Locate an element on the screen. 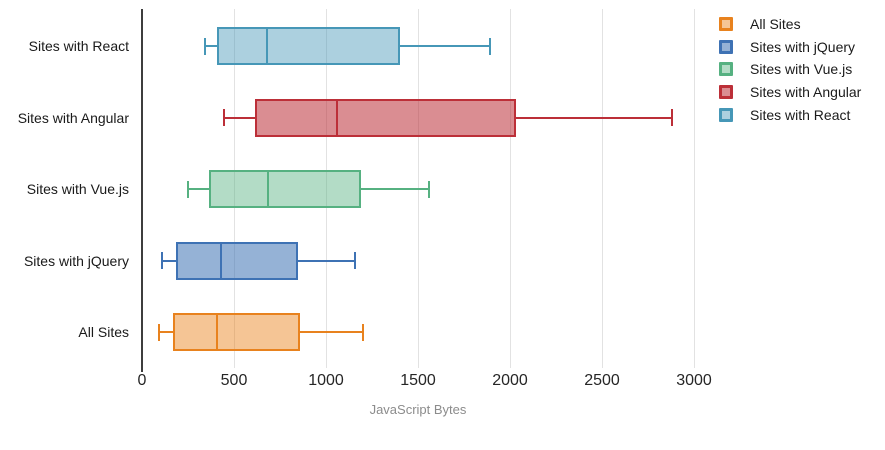 Image resolution: width=885 pixels, height=450 pixels. whisker-cap-max-sites-with-vue-js is located at coordinates (429, 189).